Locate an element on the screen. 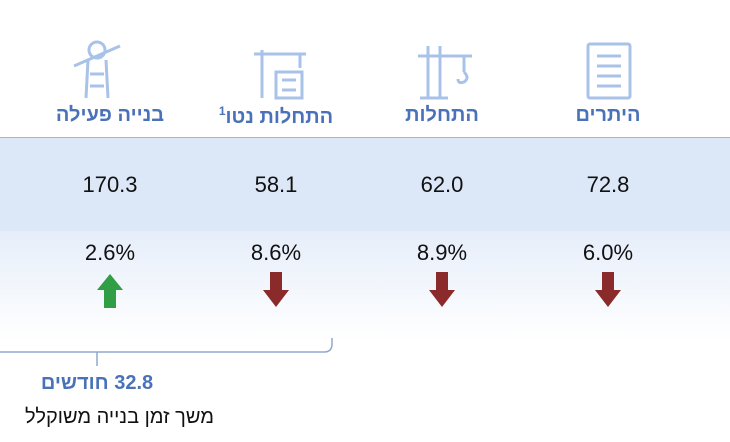  value: 72.8 is located at coordinates (608, 185).